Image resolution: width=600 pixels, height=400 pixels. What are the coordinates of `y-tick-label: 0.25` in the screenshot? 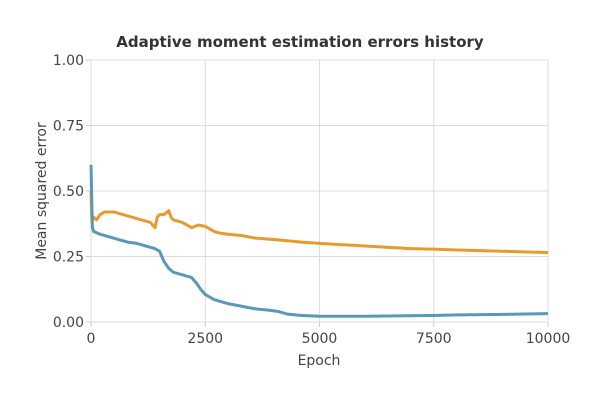 It's located at (68, 258).